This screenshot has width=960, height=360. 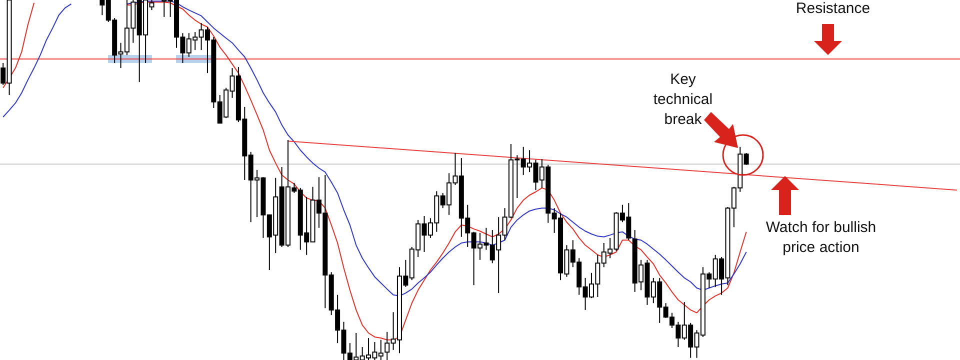 I want to click on annotation: Resistance, so click(x=833, y=9).